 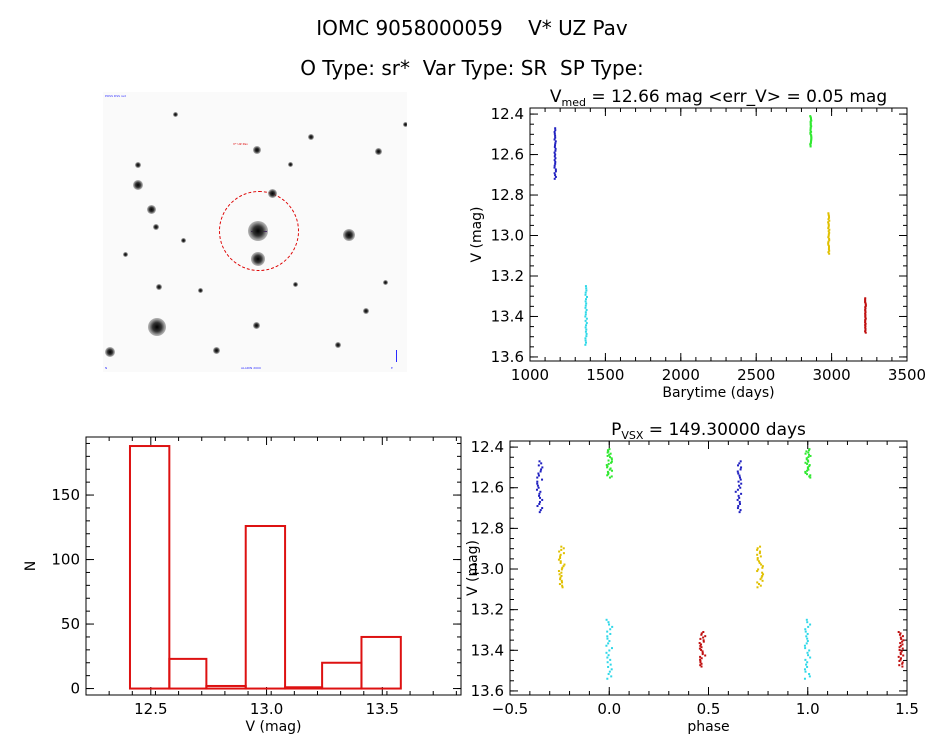 What do you see at coordinates (507, 357) in the screenshot?
I see `y-tick-label: 13.6` at bounding box center [507, 357].